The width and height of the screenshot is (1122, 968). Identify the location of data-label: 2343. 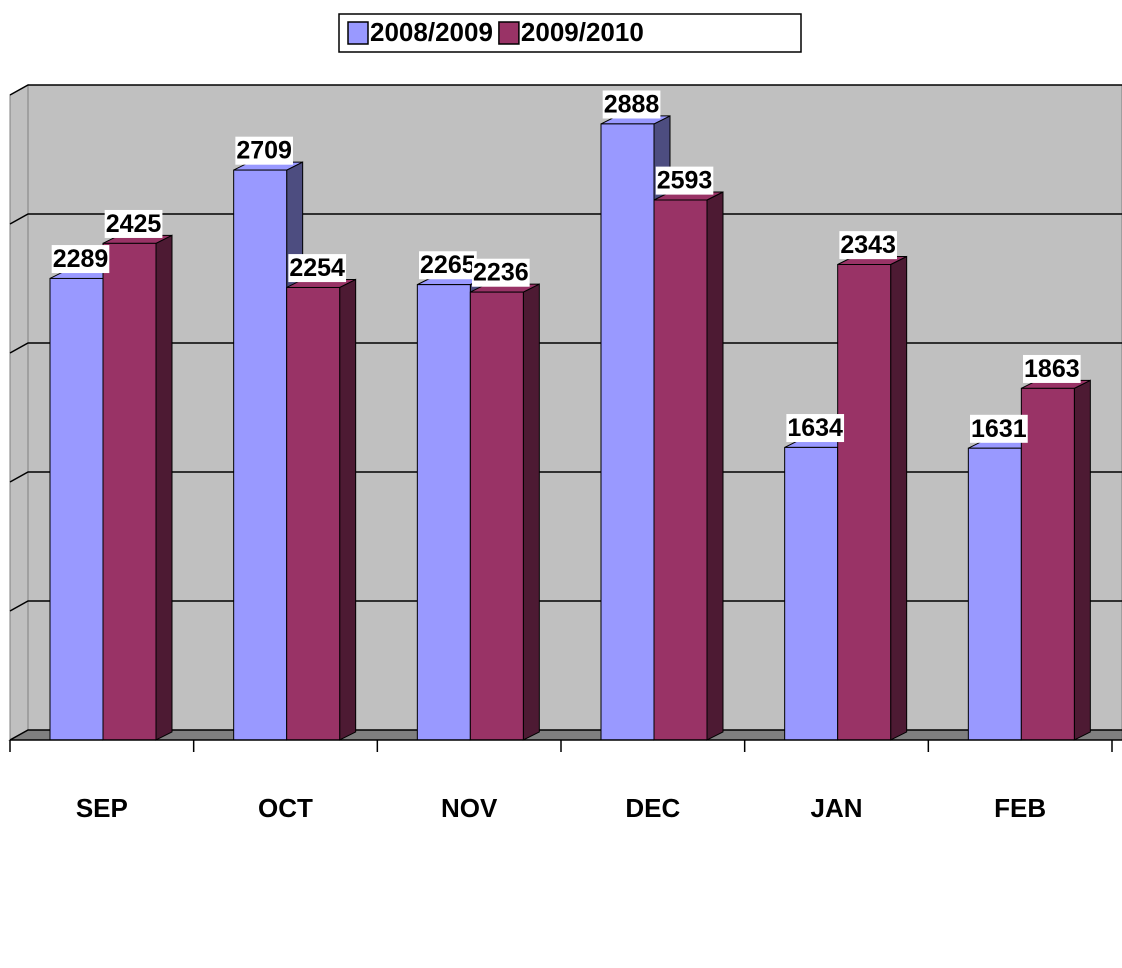
(868, 245).